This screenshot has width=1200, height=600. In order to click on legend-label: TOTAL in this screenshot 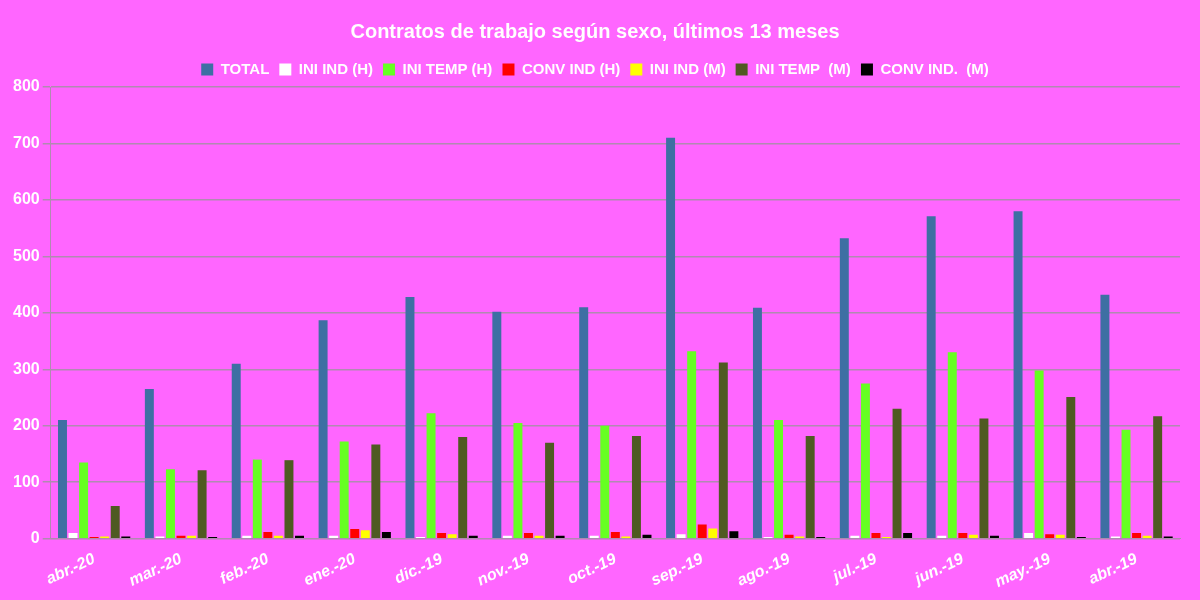, I will do `click(245, 68)`.